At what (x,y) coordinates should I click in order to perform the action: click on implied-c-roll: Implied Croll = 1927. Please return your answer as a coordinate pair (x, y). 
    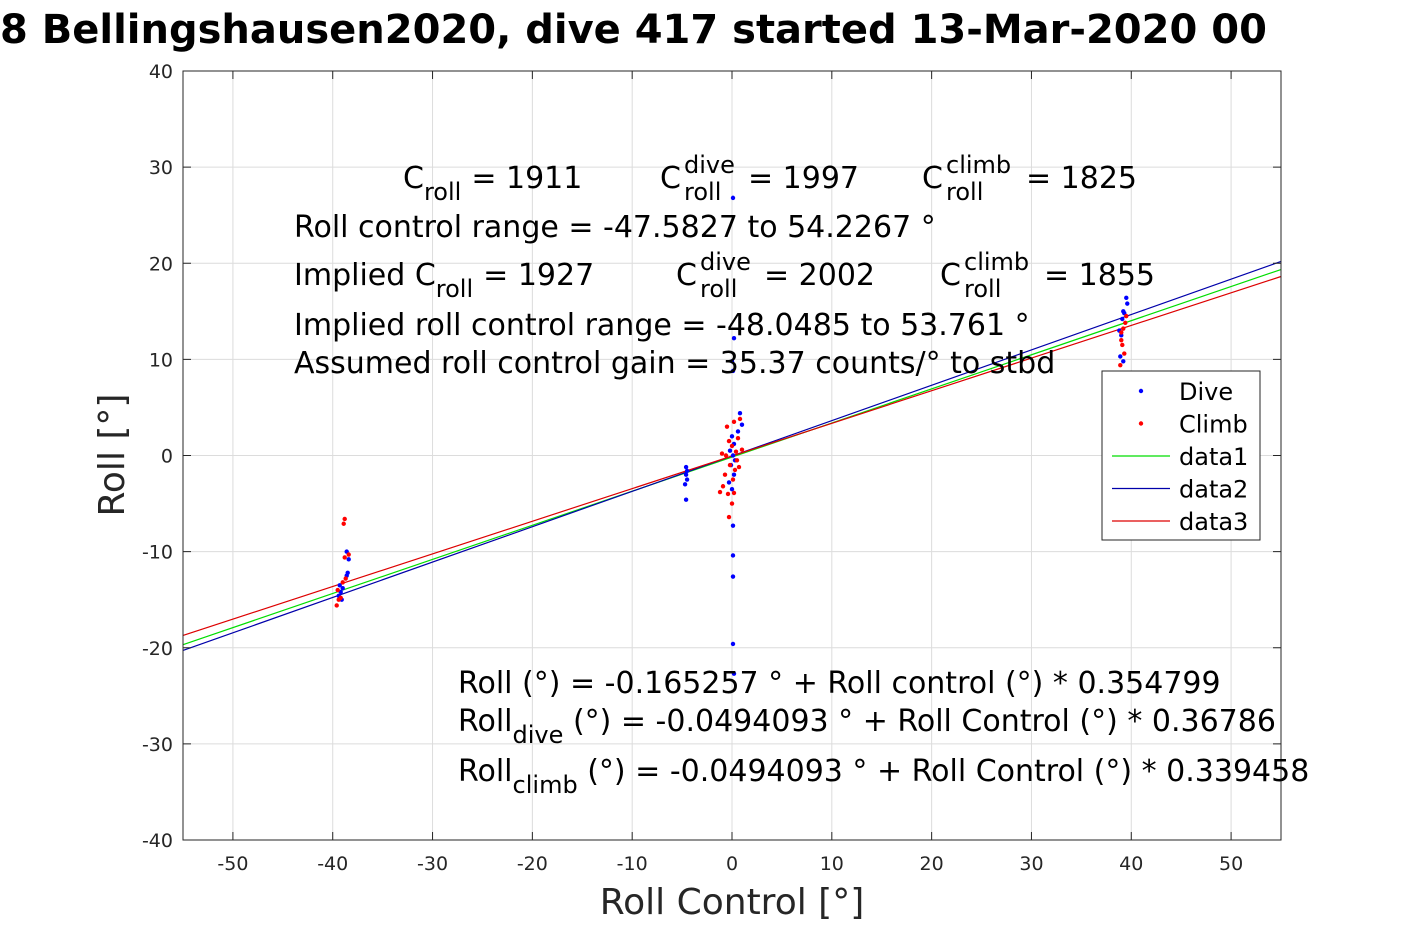
    Looking at the image, I should click on (444, 280).